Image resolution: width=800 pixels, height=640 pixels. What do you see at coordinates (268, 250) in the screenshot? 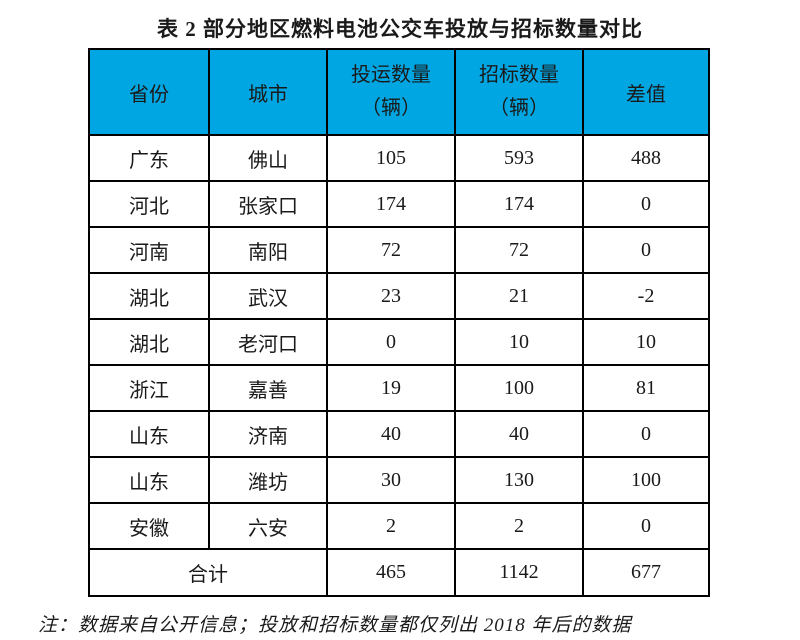
I see `cell-city: 南阳` at bounding box center [268, 250].